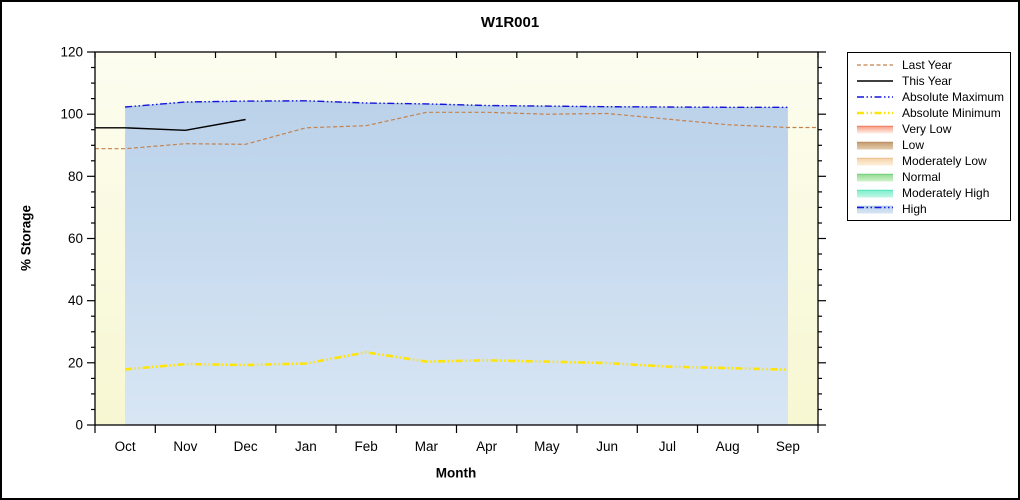 This screenshot has height=500, width=1020. I want to click on y-tick-label: 100, so click(71, 114).